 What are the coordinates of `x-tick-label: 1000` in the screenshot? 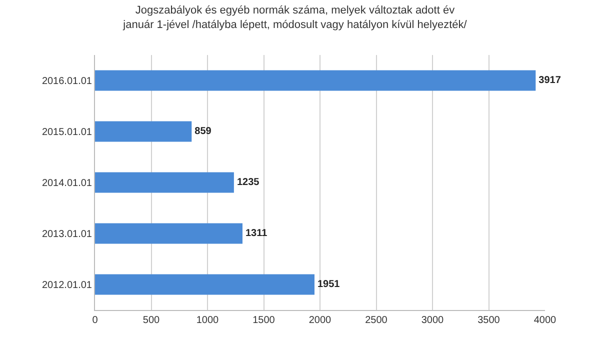 It's located at (208, 320).